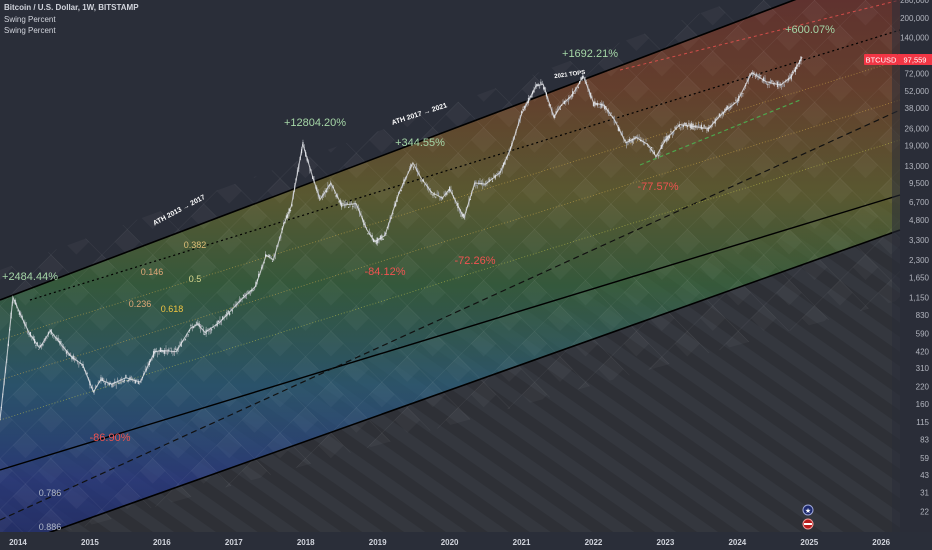 This screenshot has width=932, height=550. What do you see at coordinates (30, 19) in the screenshot?
I see `indicator-label-1: Swing Percent` at bounding box center [30, 19].